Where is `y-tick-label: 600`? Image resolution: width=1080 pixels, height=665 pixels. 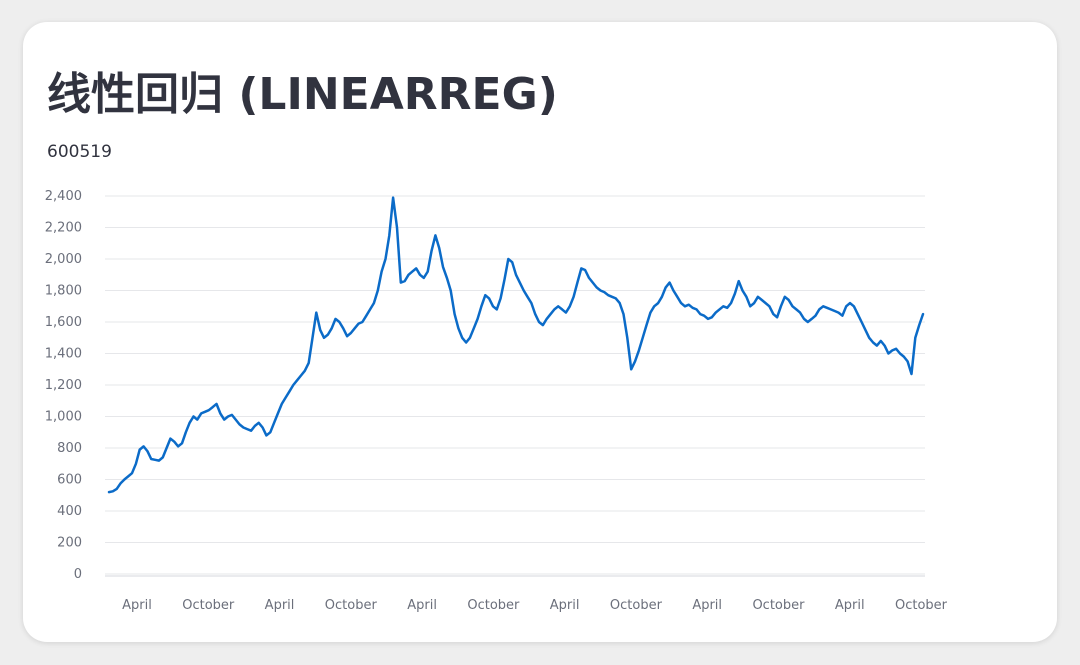 y-tick-label: 600 is located at coordinates (69, 480).